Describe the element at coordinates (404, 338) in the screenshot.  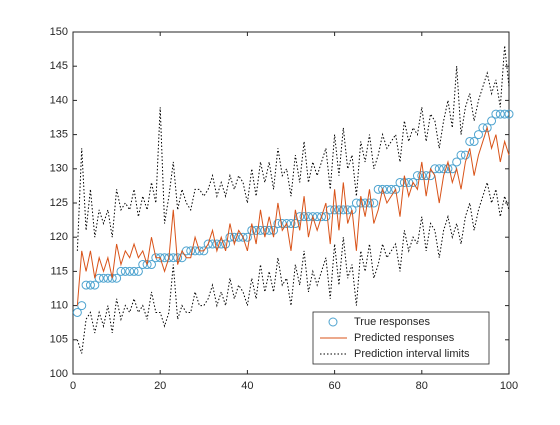
I see `legend-label: Predicted responses` at that location.